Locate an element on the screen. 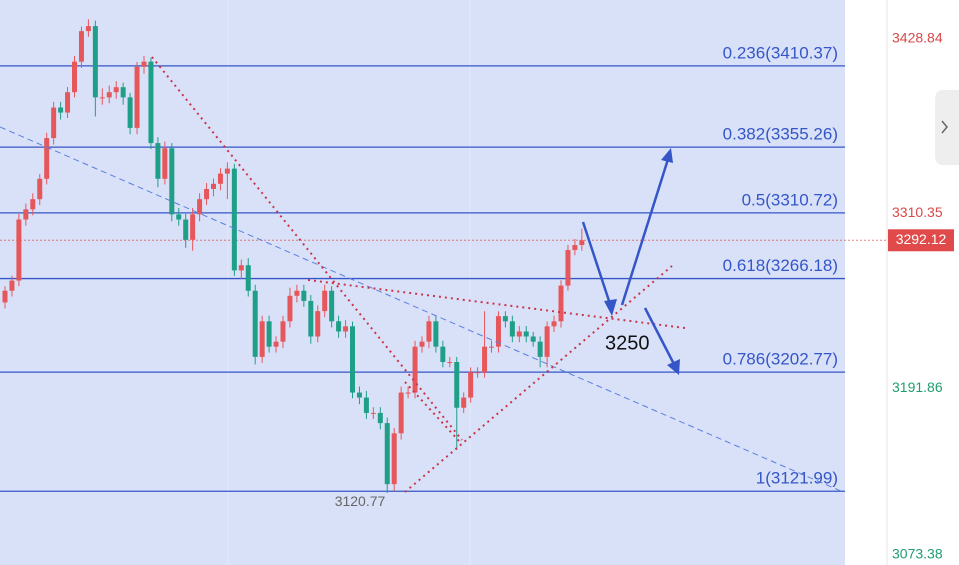 This screenshot has height=565, width=959. fib-label: 0.5(3310.72) is located at coordinates (790, 199).